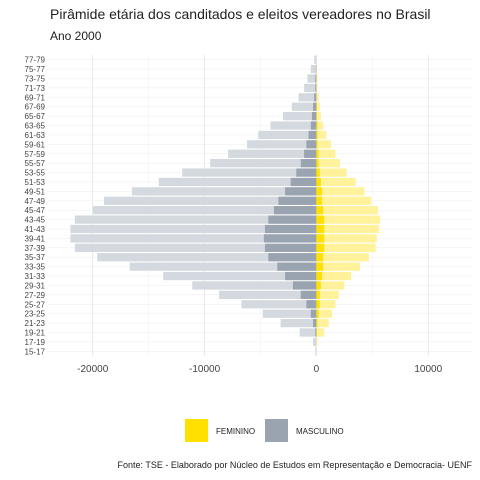 This screenshot has width=480, height=480. What do you see at coordinates (196, 430) in the screenshot?
I see `legend-swatch-feminino` at bounding box center [196, 430].